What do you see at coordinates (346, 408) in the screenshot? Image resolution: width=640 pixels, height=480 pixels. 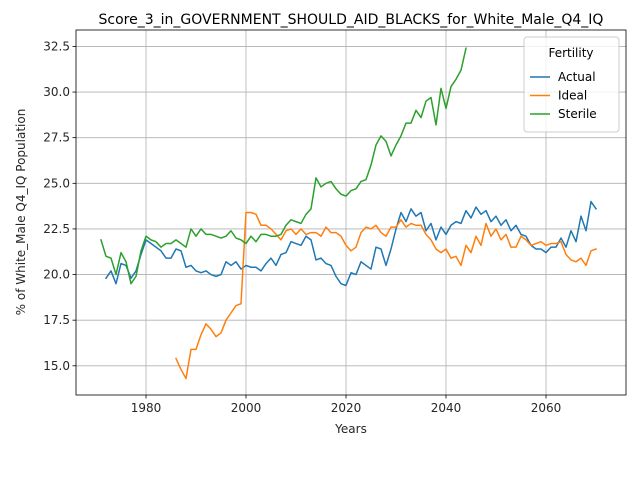 I see `x-tick-label: 2020` at bounding box center [346, 408].